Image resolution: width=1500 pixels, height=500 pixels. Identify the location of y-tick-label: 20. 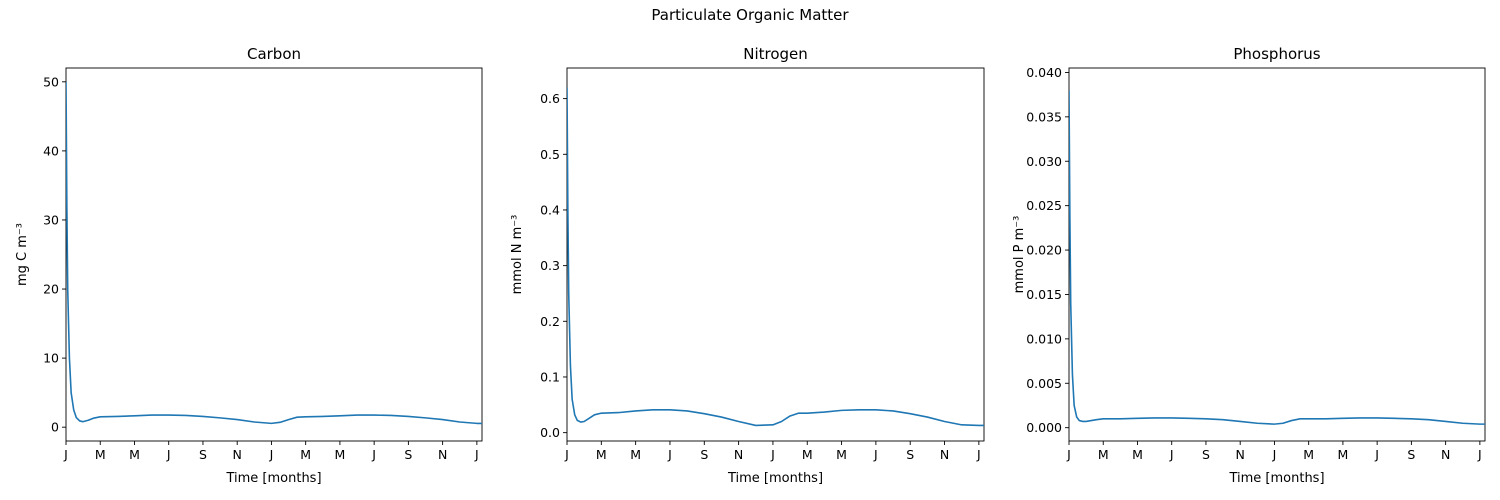
(51, 289).